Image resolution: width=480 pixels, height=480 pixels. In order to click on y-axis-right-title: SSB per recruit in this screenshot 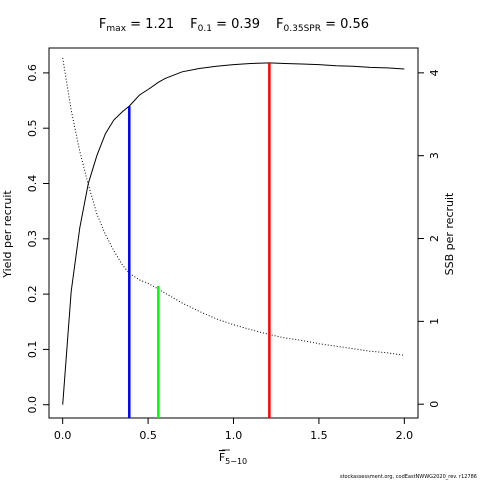, I will do `click(449, 233)`.